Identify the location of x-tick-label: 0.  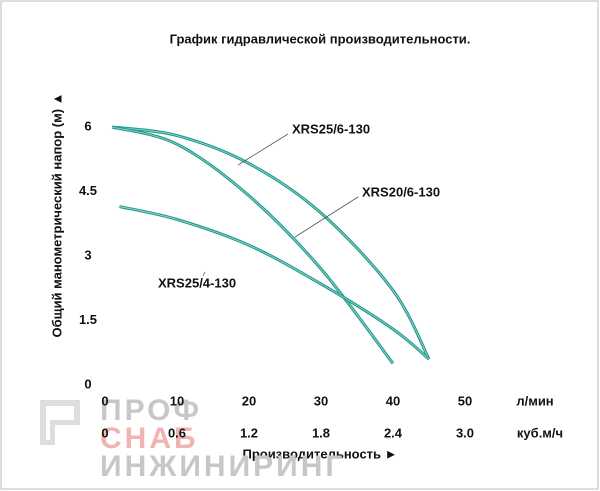
(104, 400).